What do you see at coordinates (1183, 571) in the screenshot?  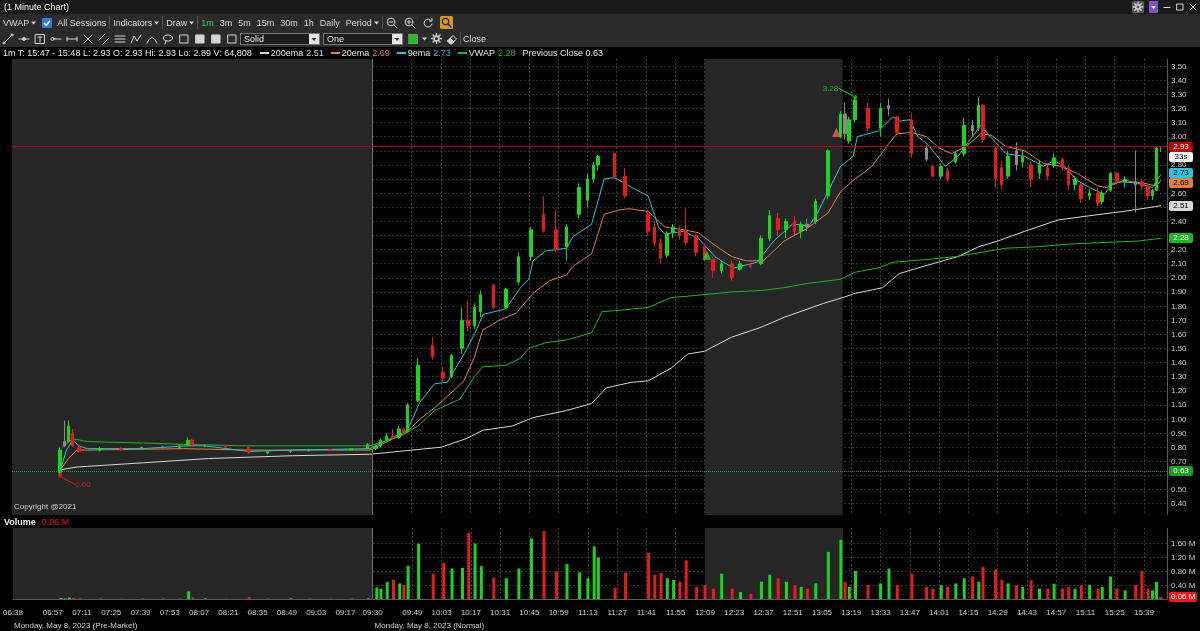 I see `y-tick-label: 0.80 M` at bounding box center [1183, 571].